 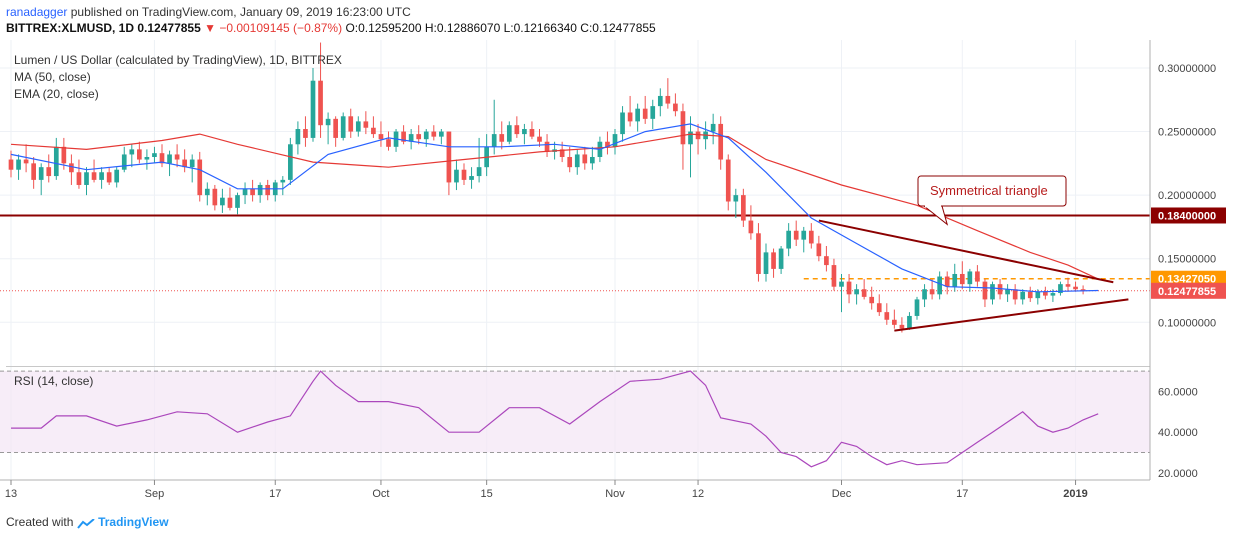 I want to click on x-tick-label: 13, so click(x=11, y=494).